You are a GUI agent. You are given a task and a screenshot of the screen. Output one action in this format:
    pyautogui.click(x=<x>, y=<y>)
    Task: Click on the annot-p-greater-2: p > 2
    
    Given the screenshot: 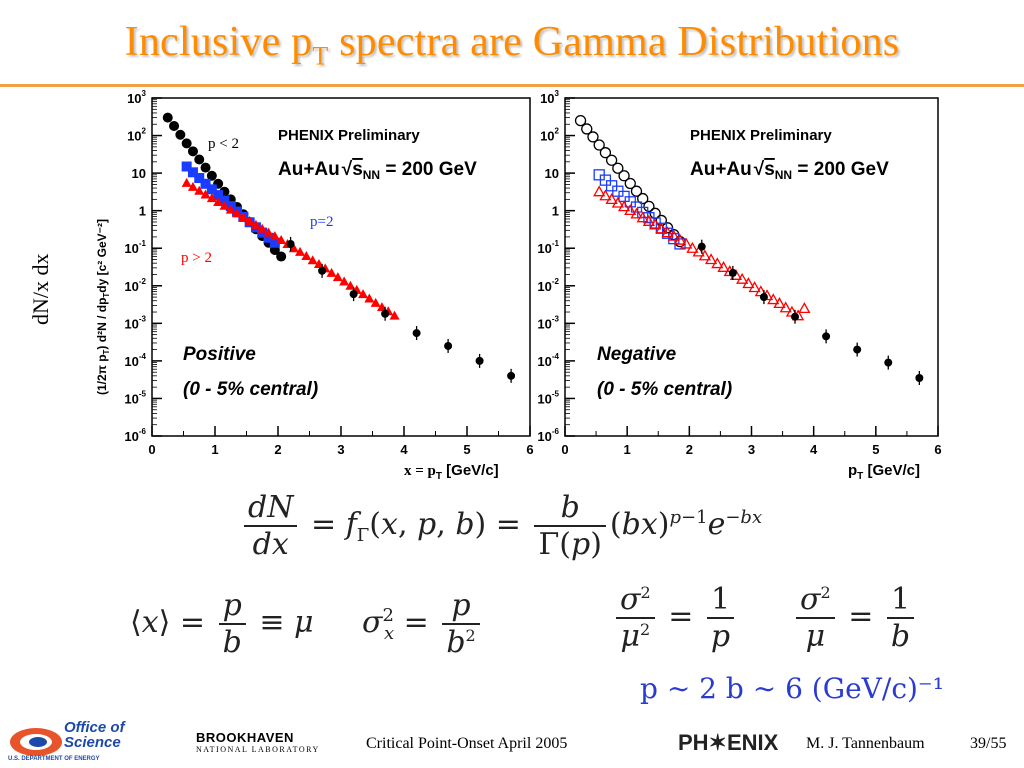 What is the action you would take?
    pyautogui.click(x=196, y=258)
    